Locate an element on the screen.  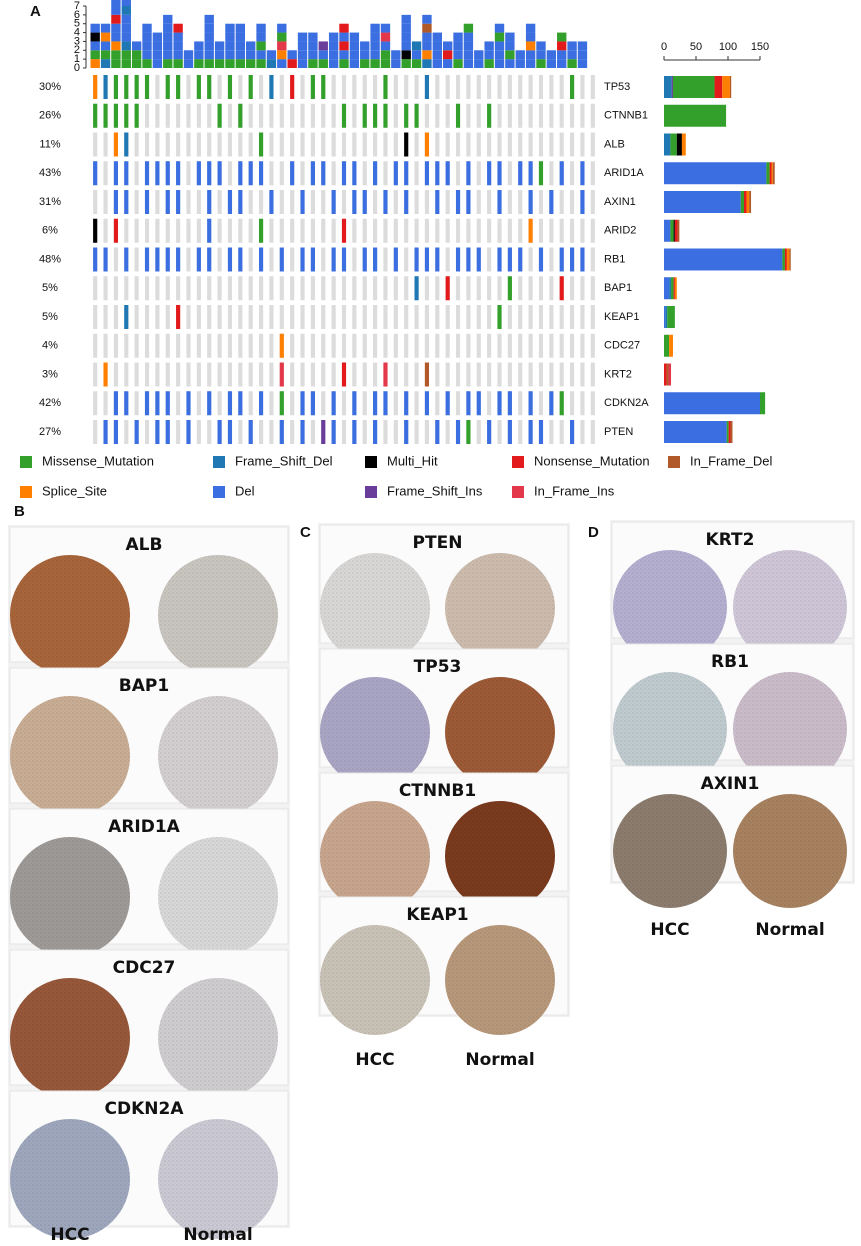
legend-swatch is located at coordinates (371, 492).